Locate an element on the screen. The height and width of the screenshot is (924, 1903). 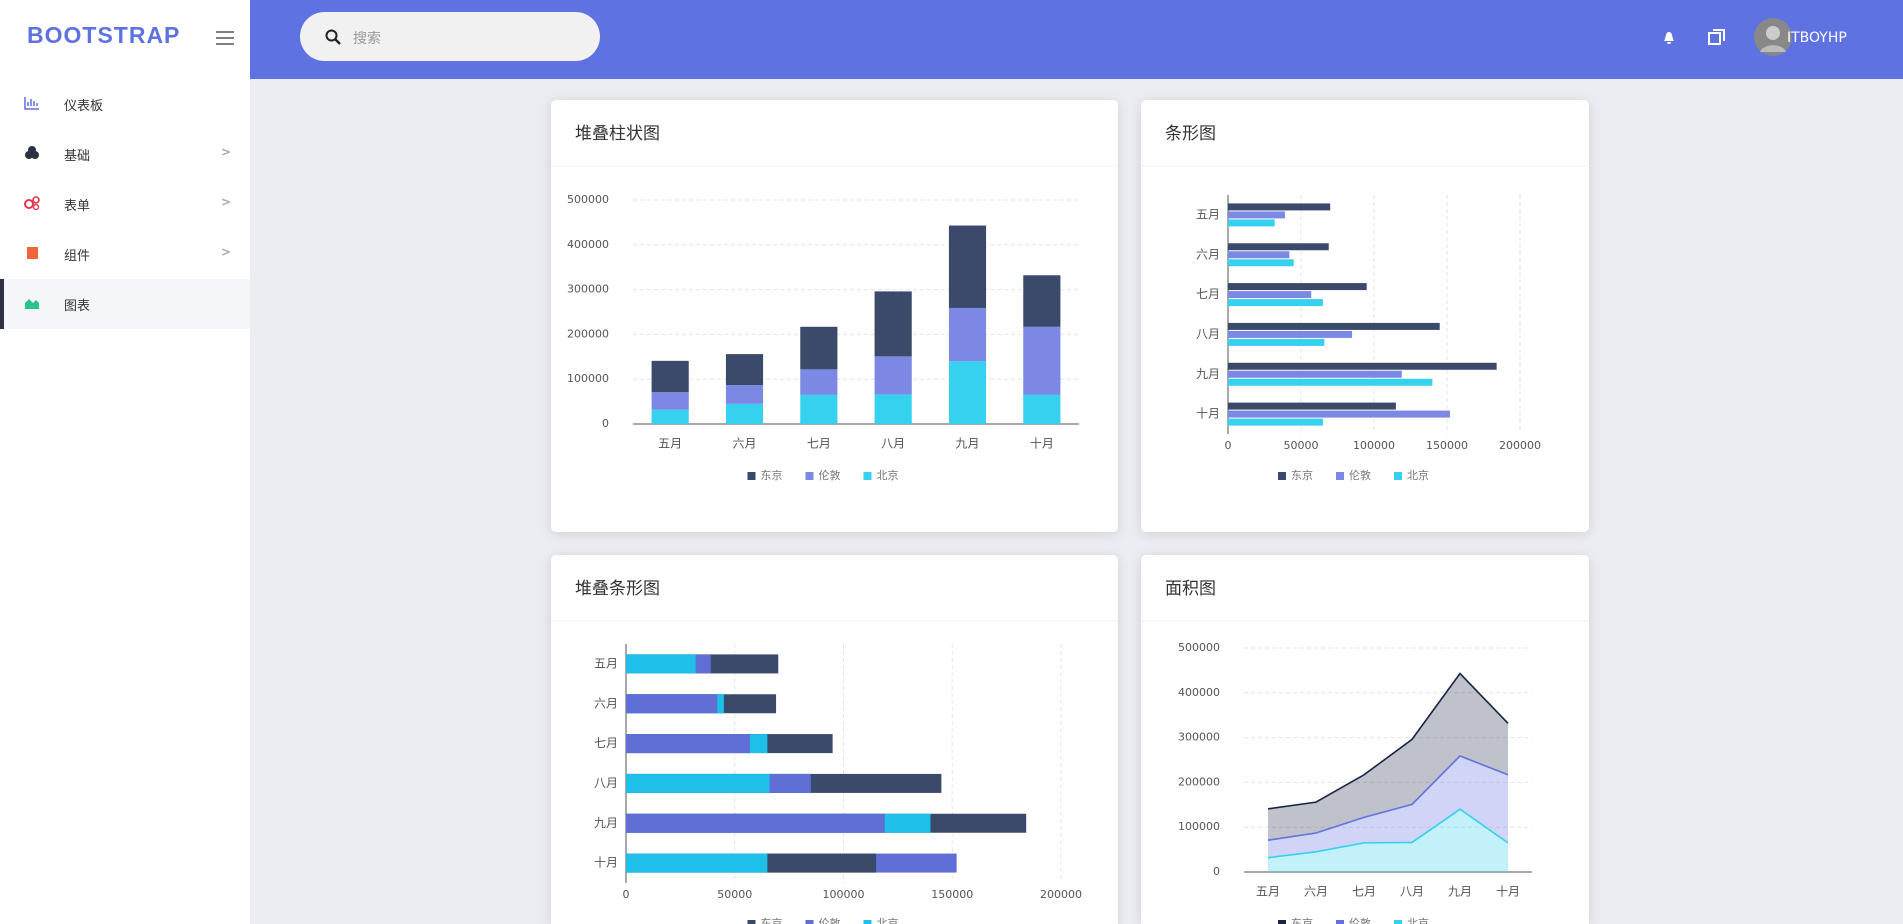
y-tick-label: 九月 is located at coordinates (606, 823).